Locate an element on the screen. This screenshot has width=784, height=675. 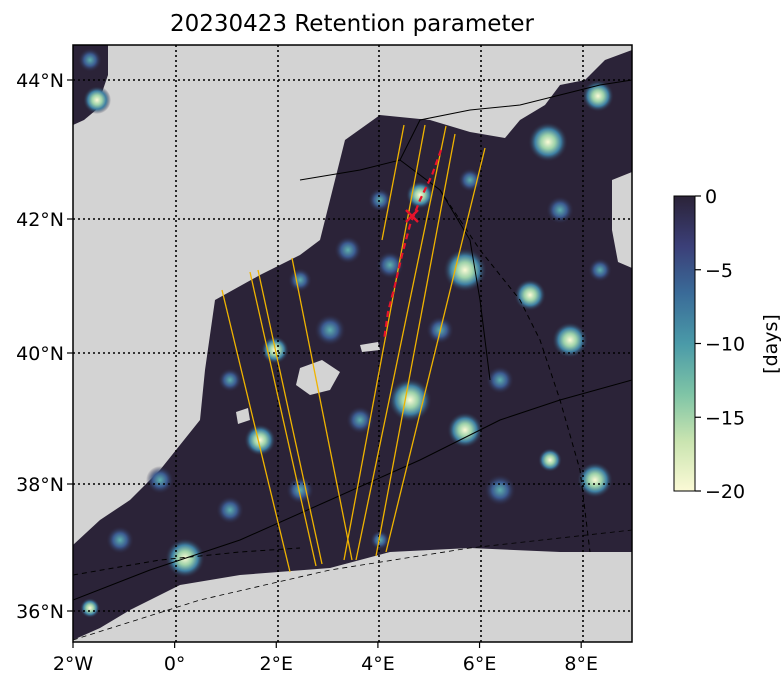
map-title: 20230423 Retention parameter is located at coordinates (352, 24).